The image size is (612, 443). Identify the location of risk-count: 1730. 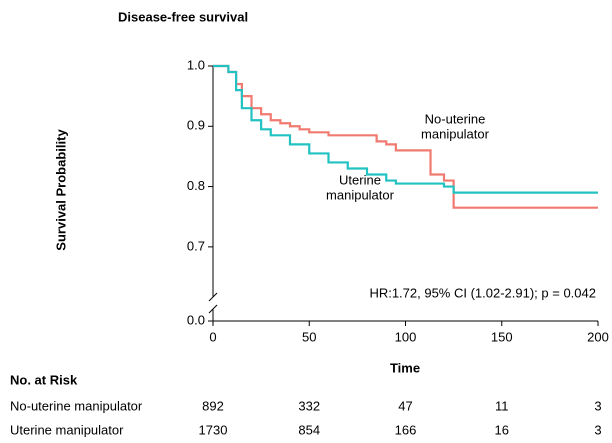
(213, 429).